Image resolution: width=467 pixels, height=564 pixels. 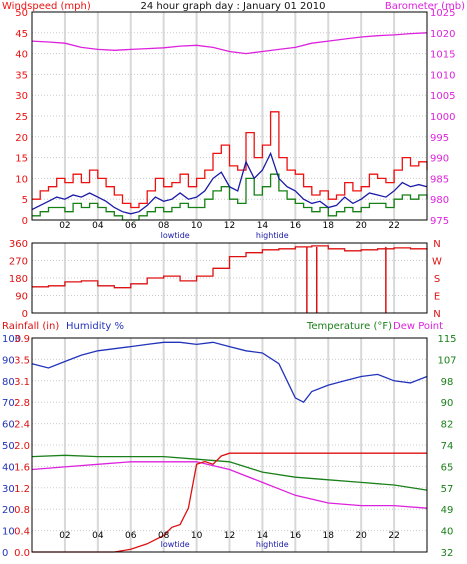 What do you see at coordinates (447, 489) in the screenshot?
I see `temperature-y-tick: 57` at bounding box center [447, 489].